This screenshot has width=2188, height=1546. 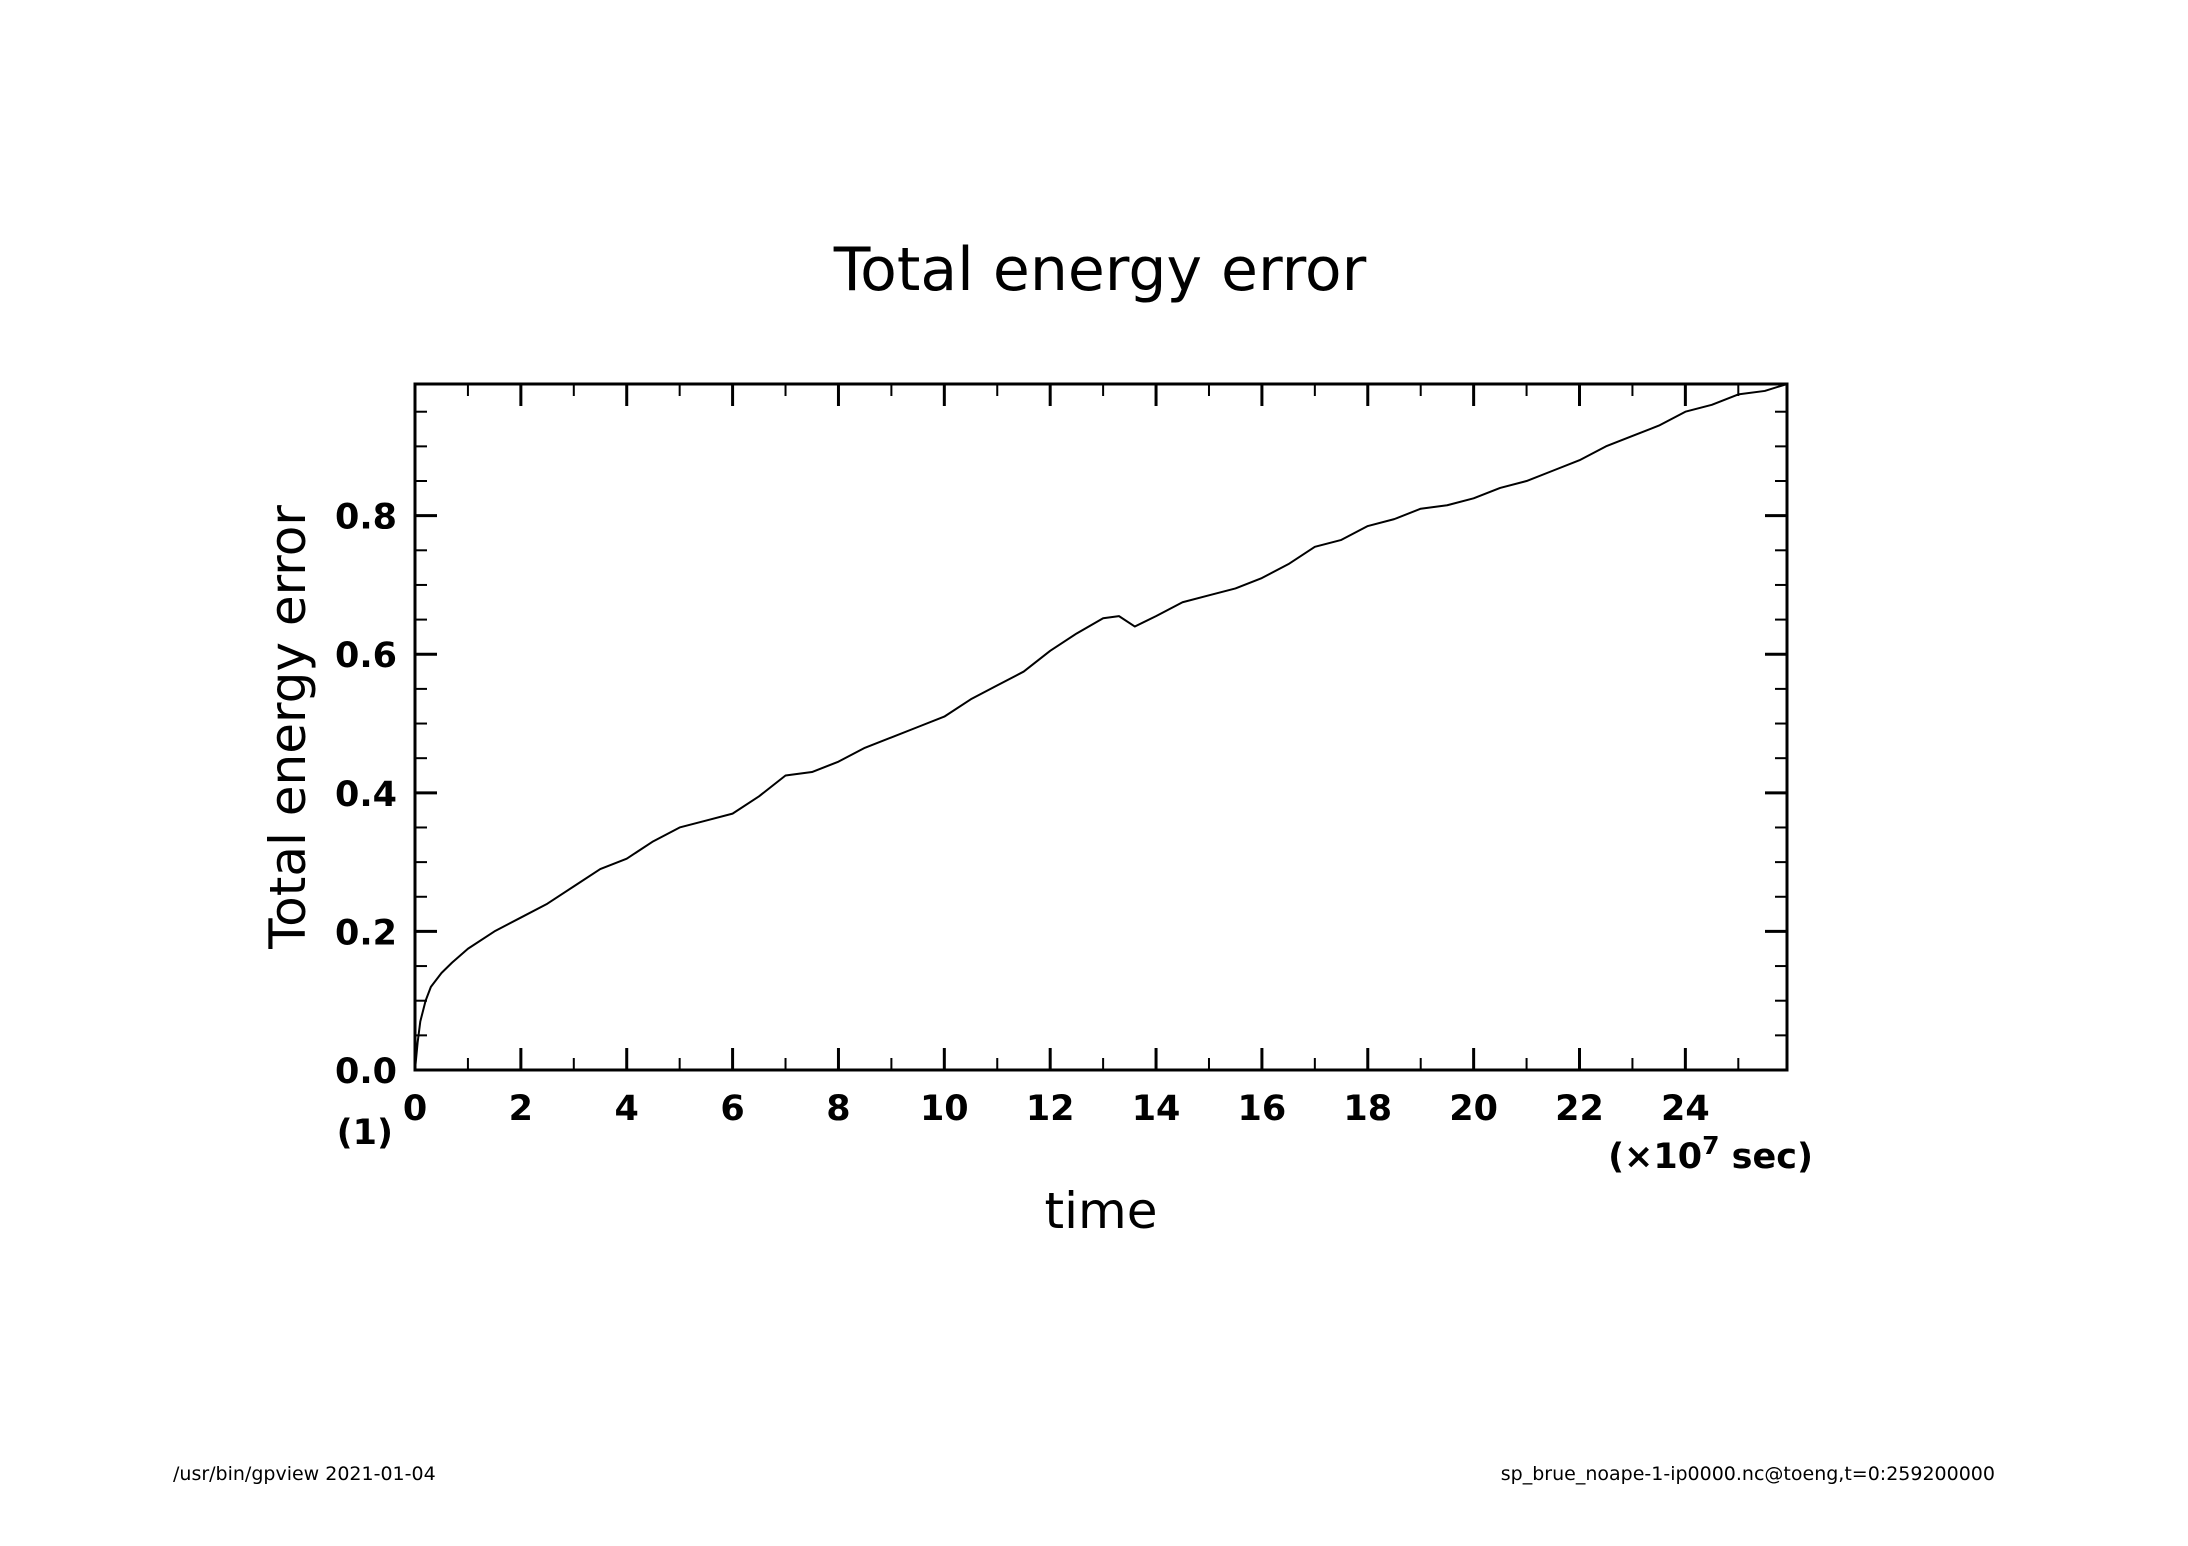 What do you see at coordinates (366, 656) in the screenshot?
I see `y-tick-label: 0.6` at bounding box center [366, 656].